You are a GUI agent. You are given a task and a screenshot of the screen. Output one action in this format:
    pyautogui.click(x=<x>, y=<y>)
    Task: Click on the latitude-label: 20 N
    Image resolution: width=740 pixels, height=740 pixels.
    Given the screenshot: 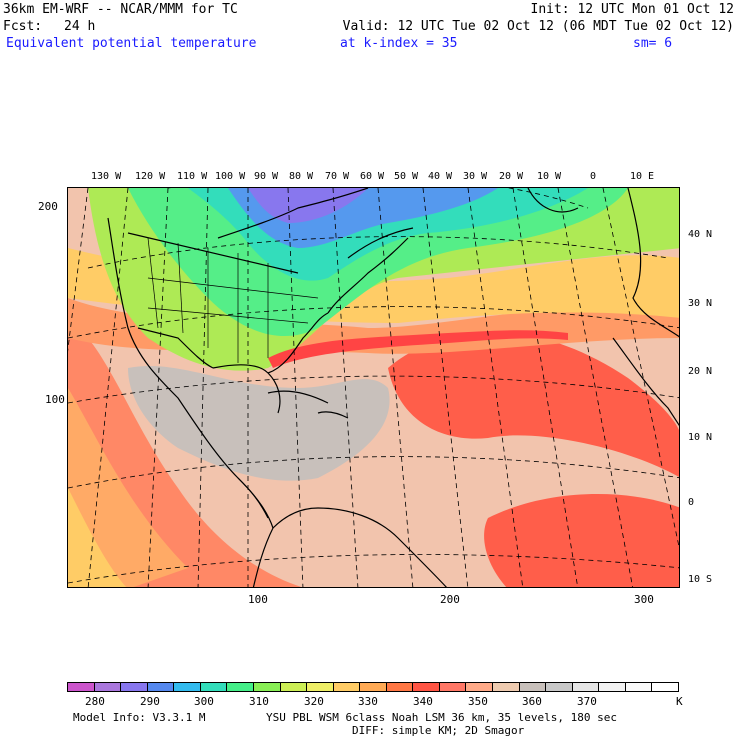 What is the action you would take?
    pyautogui.click(x=700, y=371)
    